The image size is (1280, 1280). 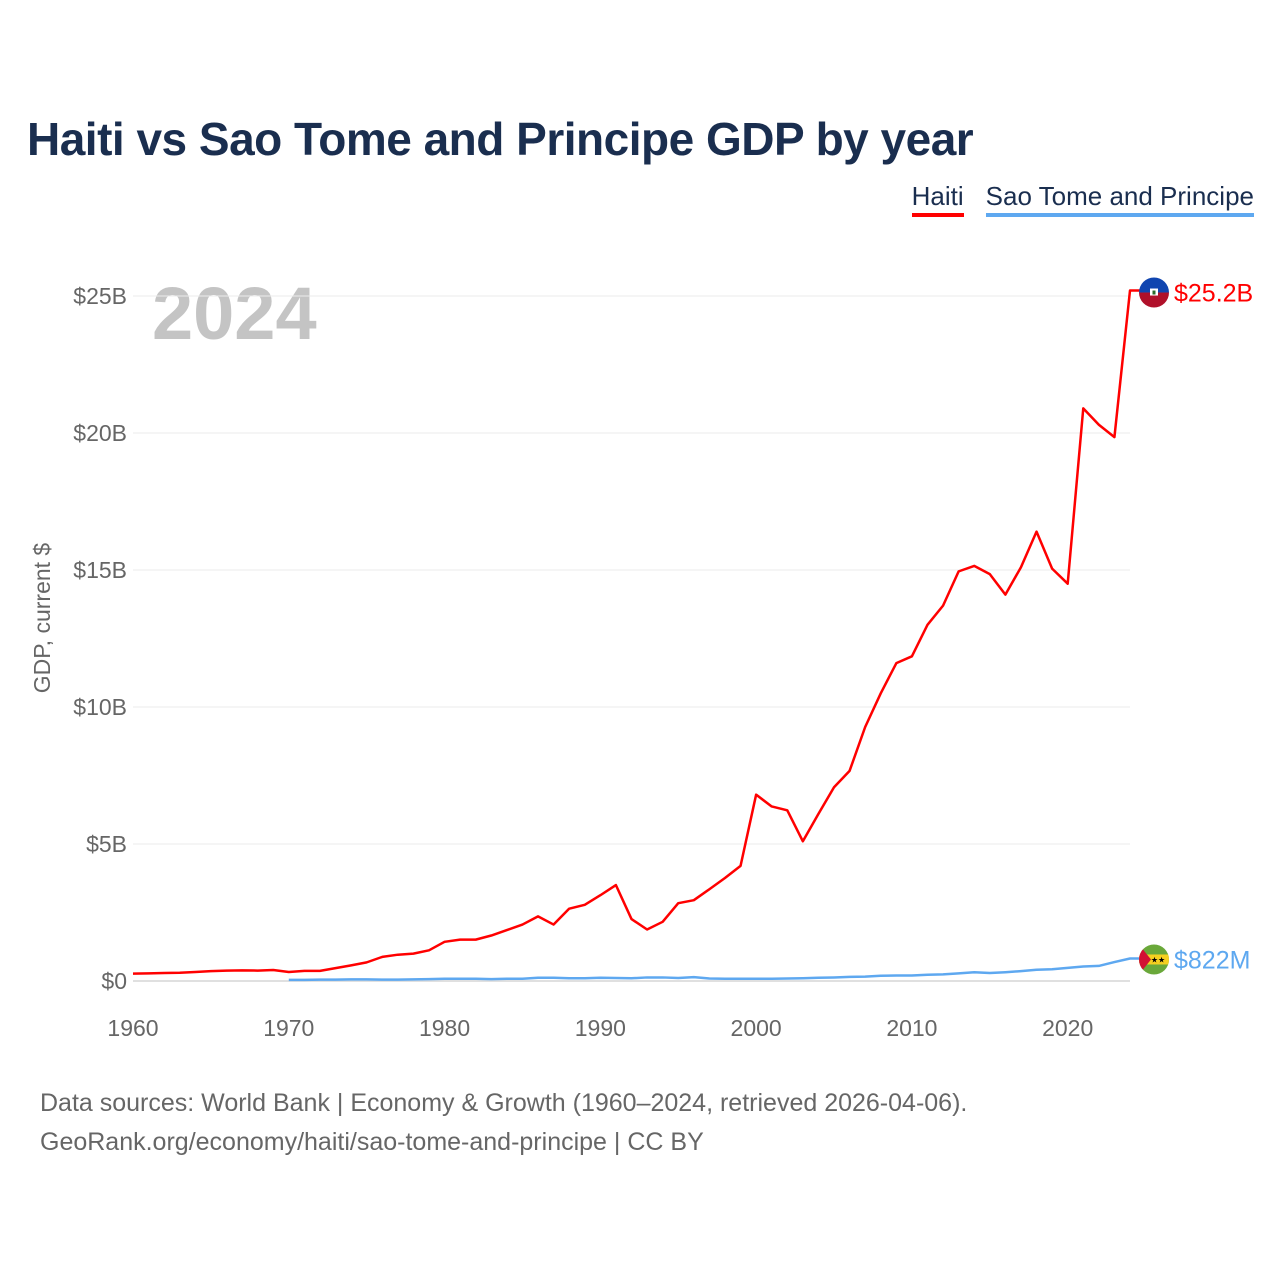 I want to click on x-tick-label: 1980, so click(x=444, y=1028).